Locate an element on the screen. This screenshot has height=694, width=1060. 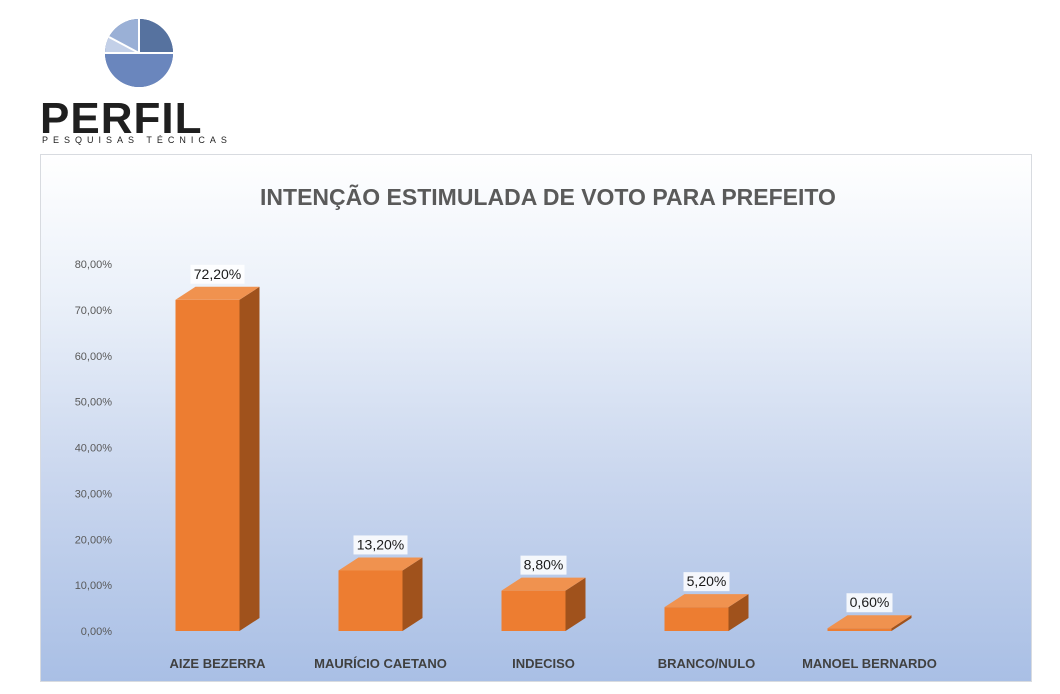
data-label: 0,60% is located at coordinates (870, 602).